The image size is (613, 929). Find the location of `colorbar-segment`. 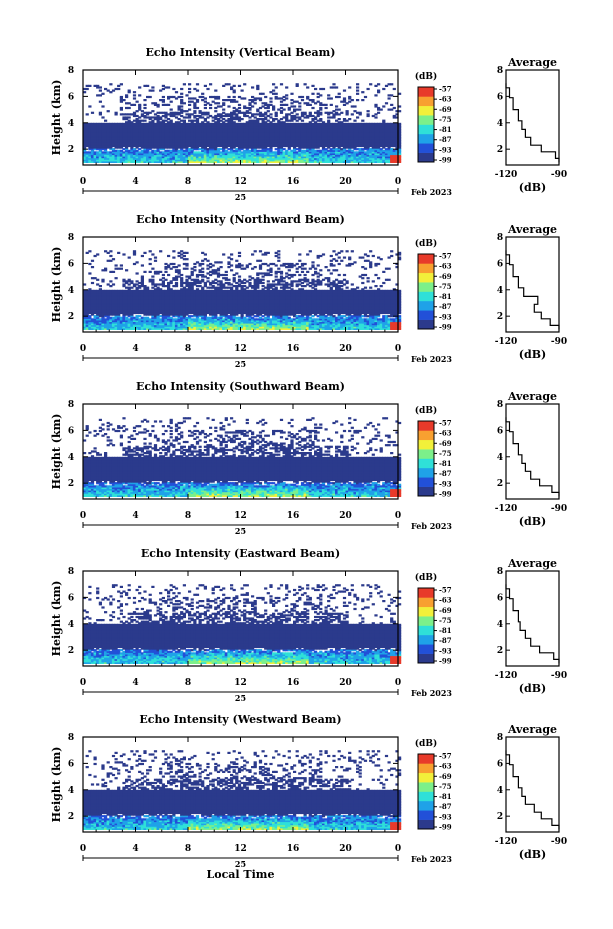

colorbar-segment is located at coordinates (426, 92).